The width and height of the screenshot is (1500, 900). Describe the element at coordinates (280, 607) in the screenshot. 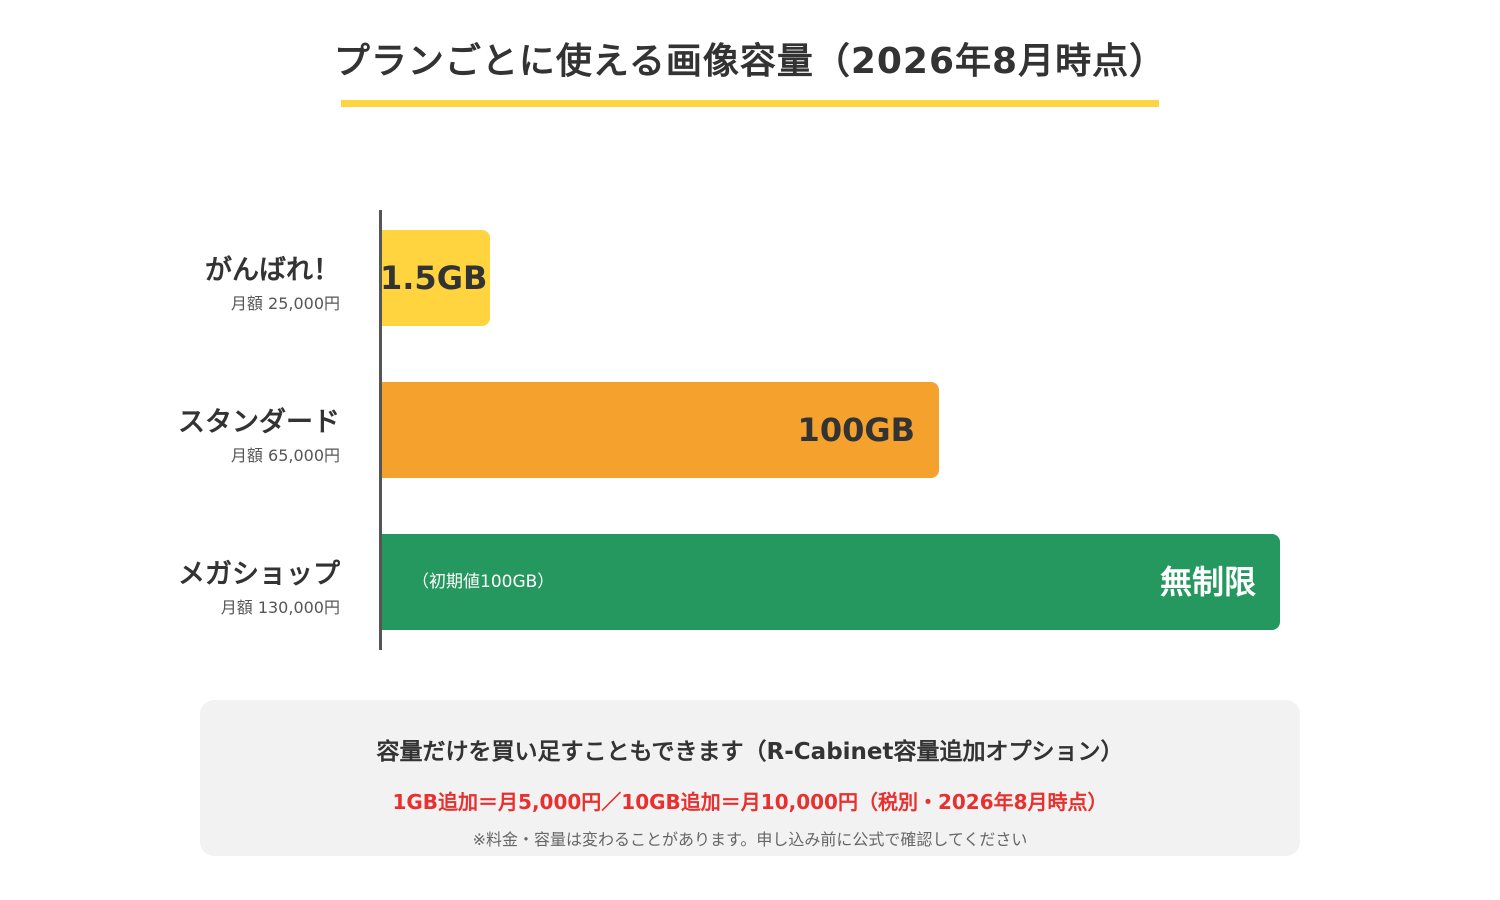

I see `plan-price-label: 月額 130,000円` at that location.